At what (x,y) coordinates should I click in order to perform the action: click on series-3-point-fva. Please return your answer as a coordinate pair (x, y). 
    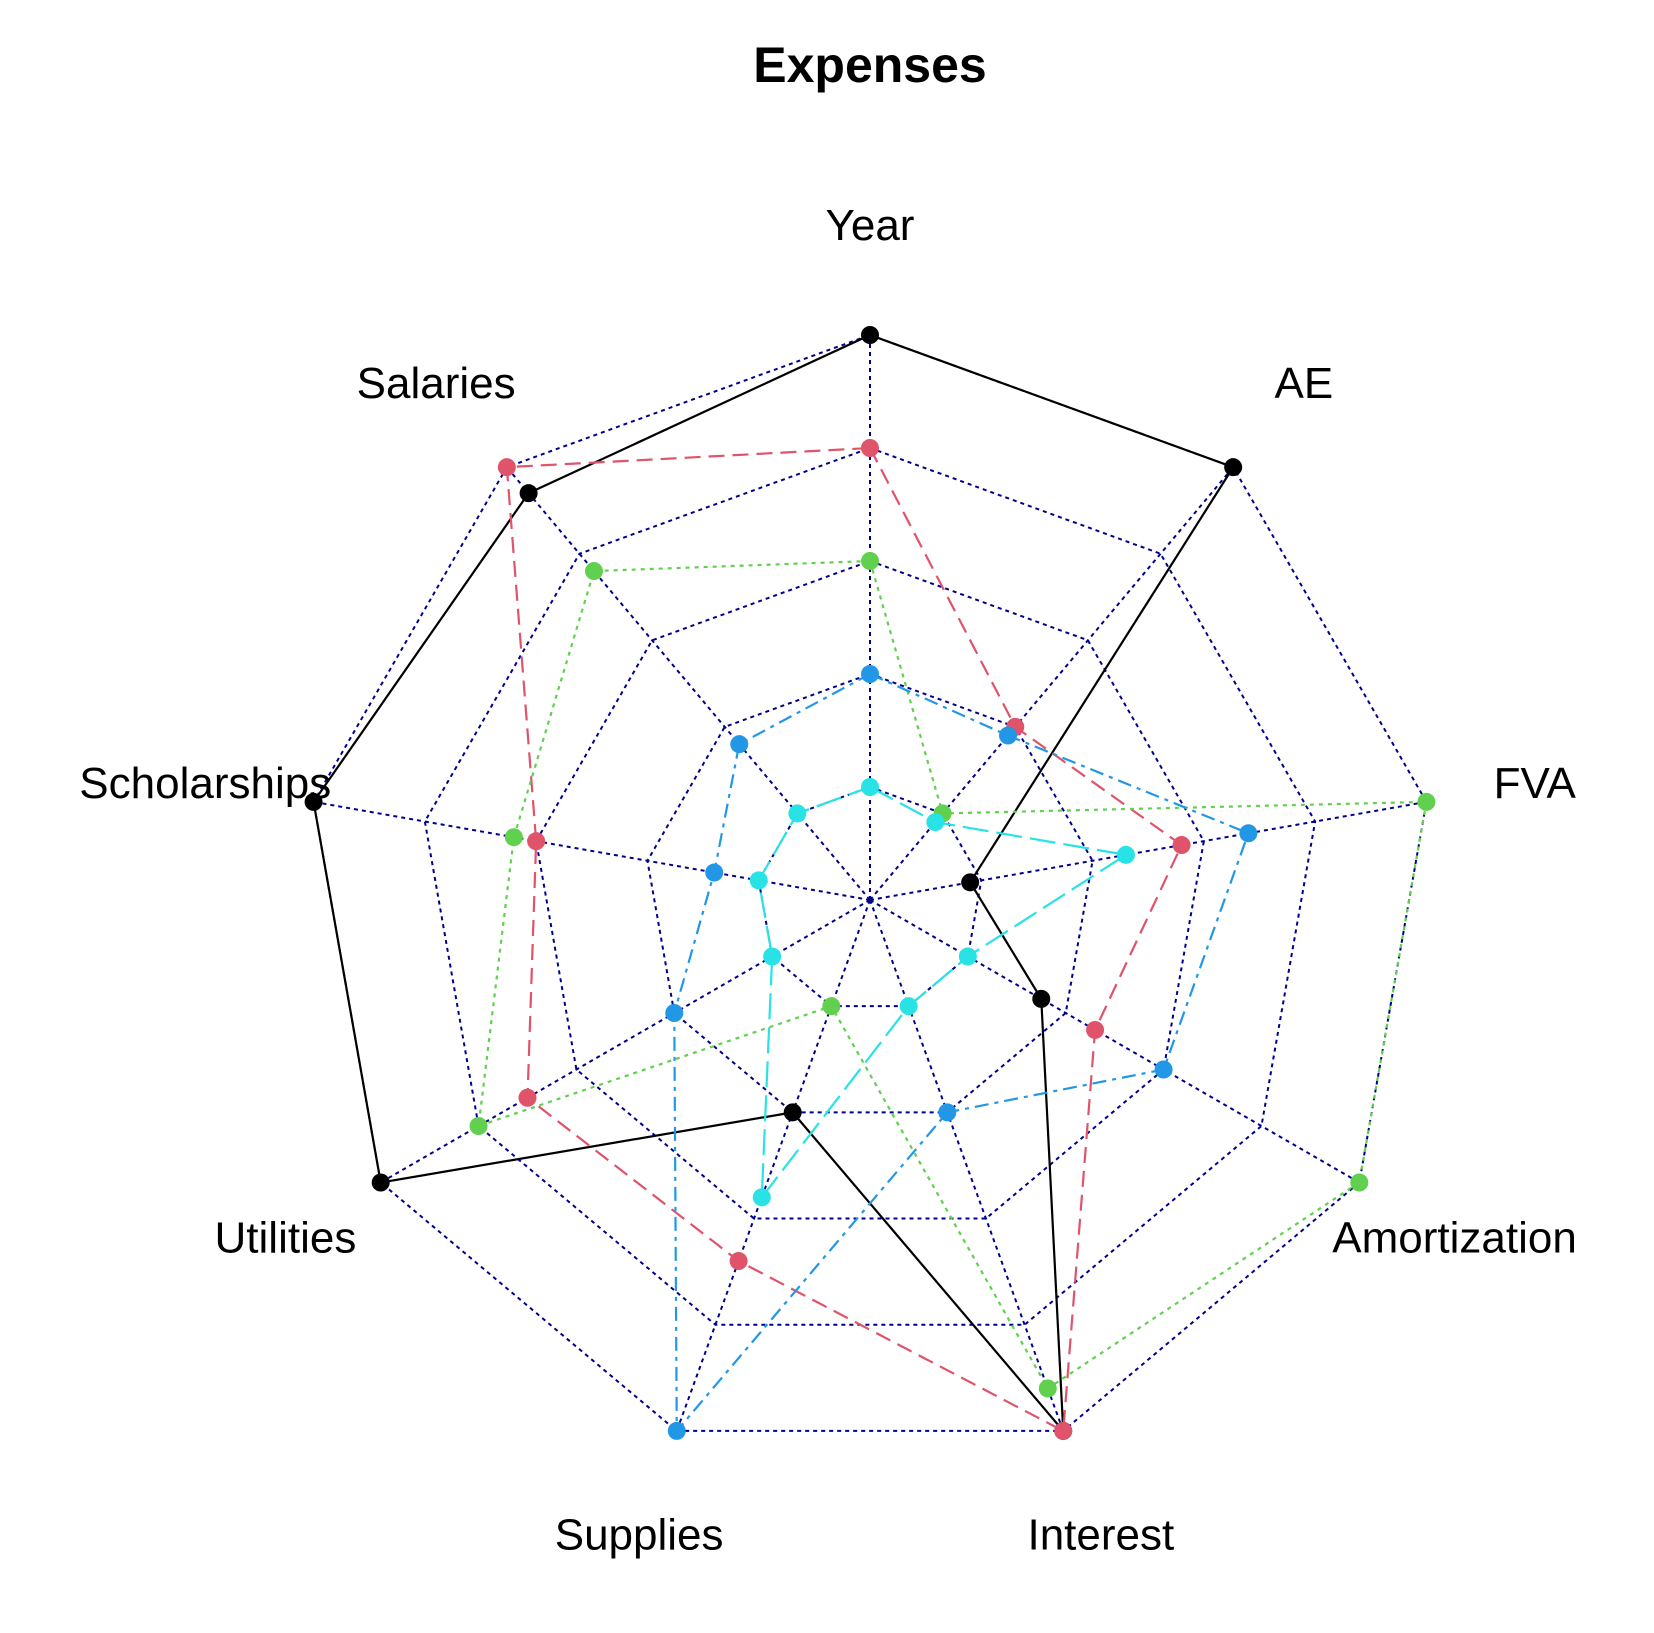
    Looking at the image, I should click on (1426, 801).